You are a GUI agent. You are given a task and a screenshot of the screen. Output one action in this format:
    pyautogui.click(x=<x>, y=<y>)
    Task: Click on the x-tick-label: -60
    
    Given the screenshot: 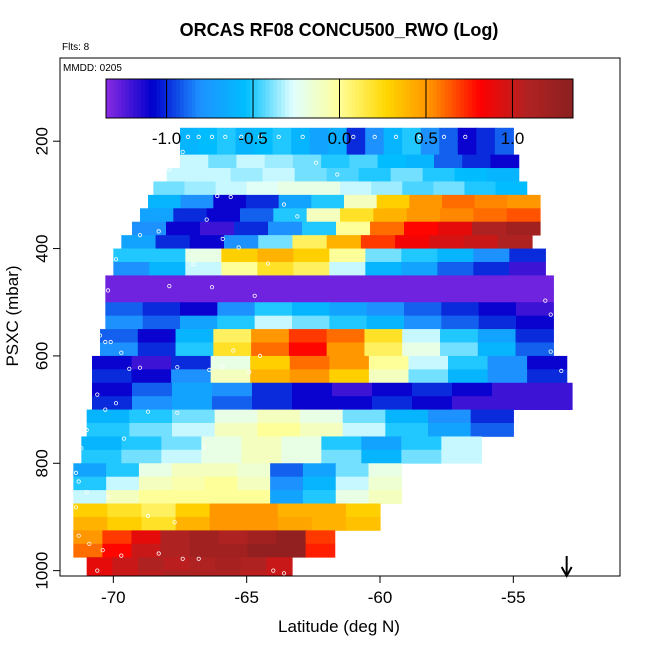 What is the action you would take?
    pyautogui.click(x=380, y=597)
    